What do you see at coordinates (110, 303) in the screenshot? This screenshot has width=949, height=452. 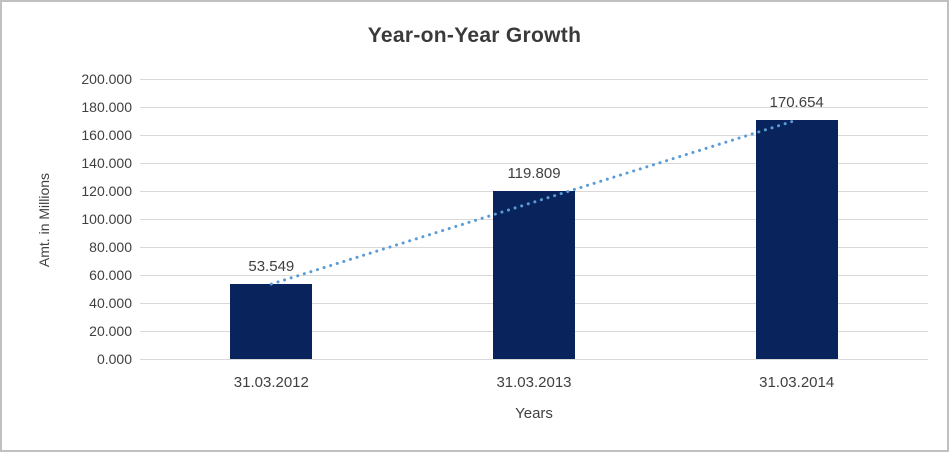 I see `y-axis-tick-label: 40.000` at bounding box center [110, 303].